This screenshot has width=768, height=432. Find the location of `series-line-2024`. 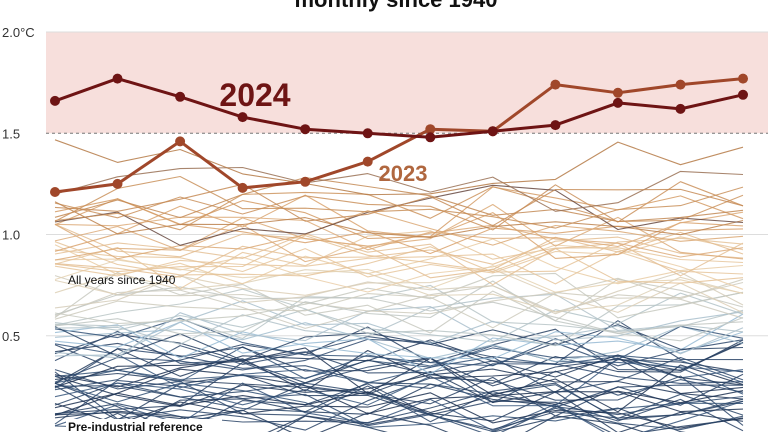

series-line-2024 is located at coordinates (399, 108).